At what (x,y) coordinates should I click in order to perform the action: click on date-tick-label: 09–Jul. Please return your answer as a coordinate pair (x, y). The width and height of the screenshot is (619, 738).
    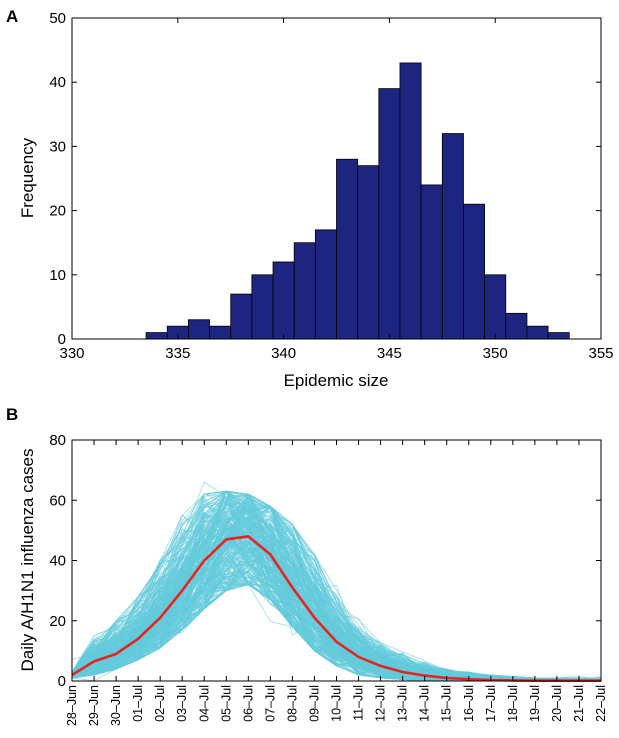
    Looking at the image, I should click on (314, 703).